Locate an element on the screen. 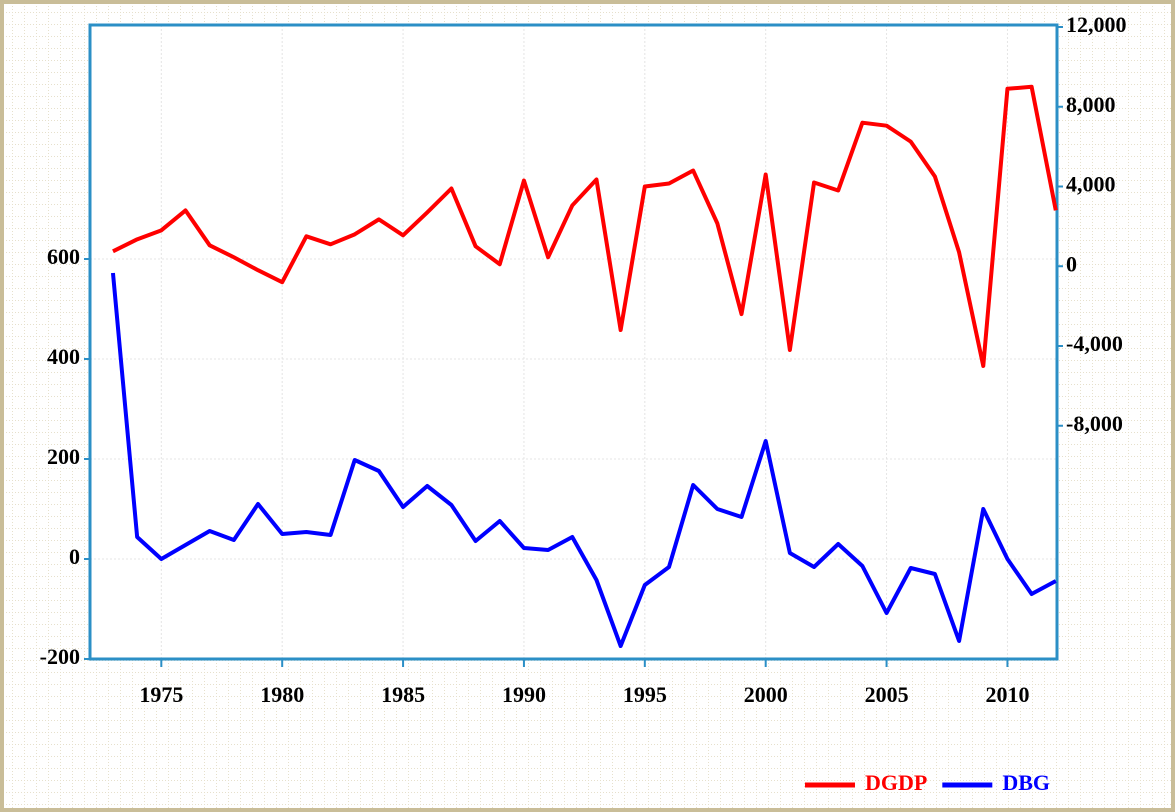 This screenshot has height=812, width=1175. y2-tick-label: 12,000 is located at coordinates (1096, 24).